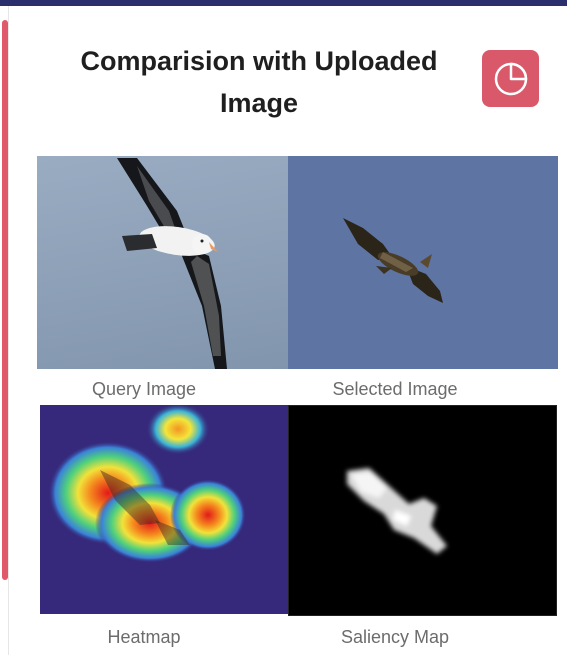 The width and height of the screenshot is (567, 655). I want to click on chart-button, so click(510, 78).